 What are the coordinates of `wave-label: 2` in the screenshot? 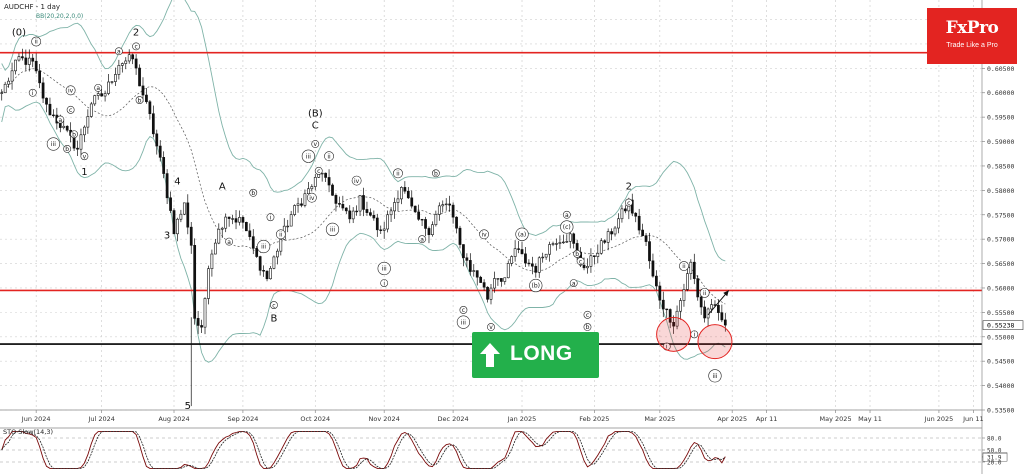 It's located at (136, 33).